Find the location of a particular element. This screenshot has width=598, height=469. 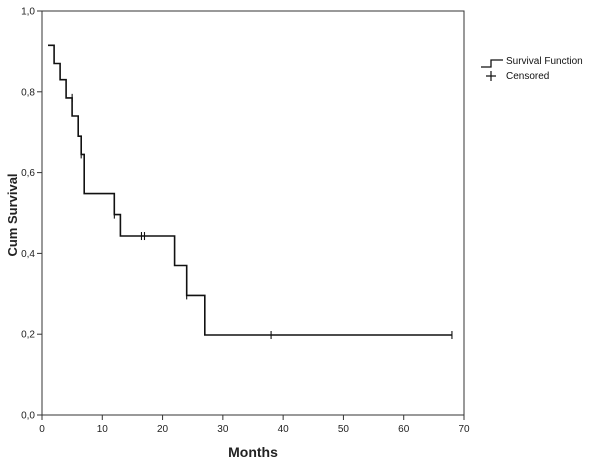

x-tick-label: 50 is located at coordinates (344, 429).